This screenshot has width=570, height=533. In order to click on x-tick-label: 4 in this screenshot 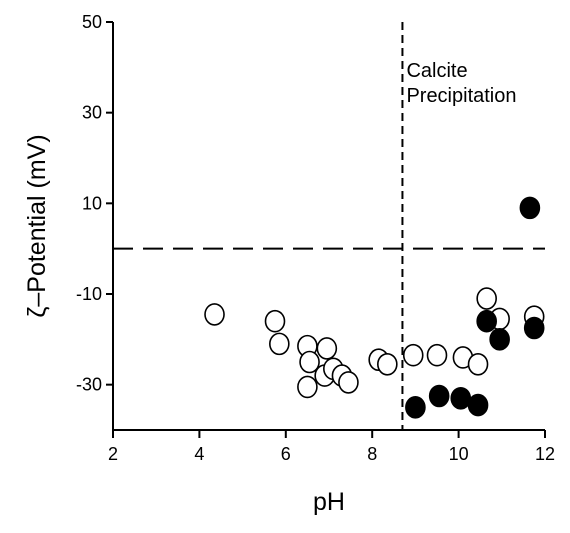, I will do `click(199, 454)`.